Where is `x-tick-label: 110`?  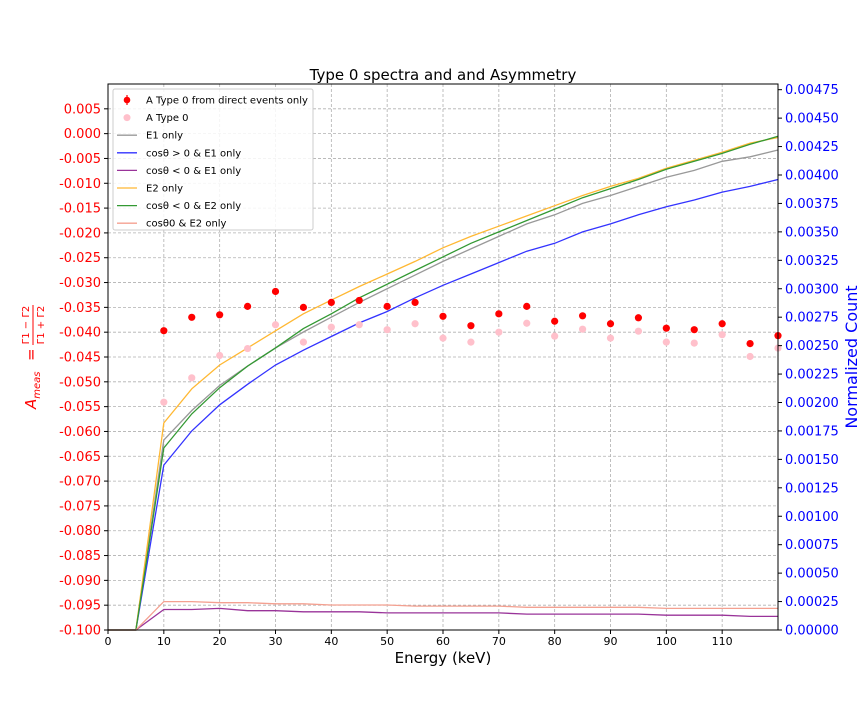
x-tick-label: 110 is located at coordinates (722, 641).